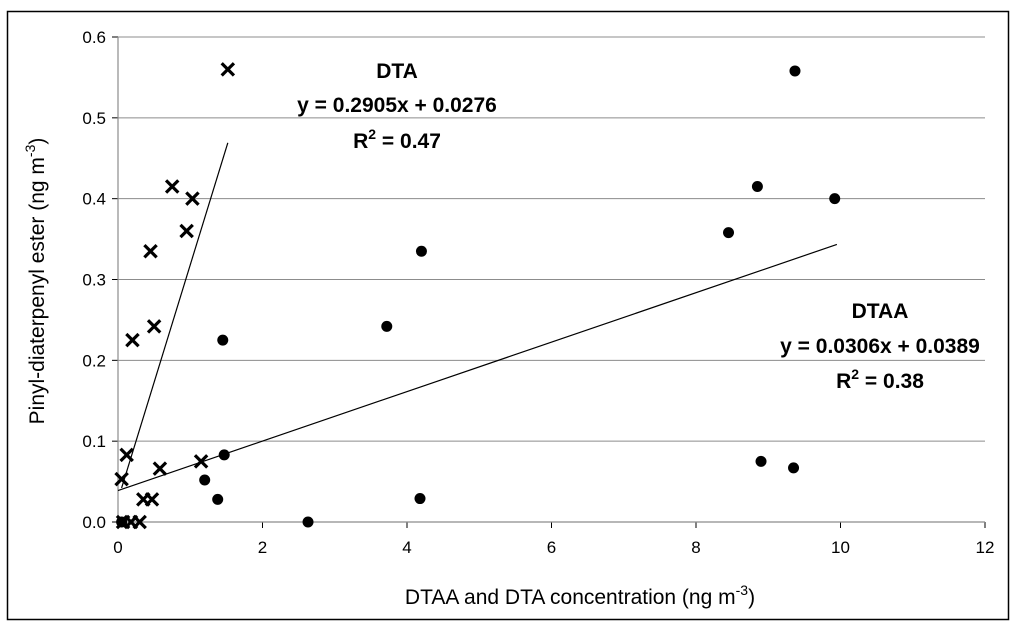  I want to click on y-tick-labels: 0.0 0.1 0.2 0.3 0.4 0.5 0.6, so click(94, 280).